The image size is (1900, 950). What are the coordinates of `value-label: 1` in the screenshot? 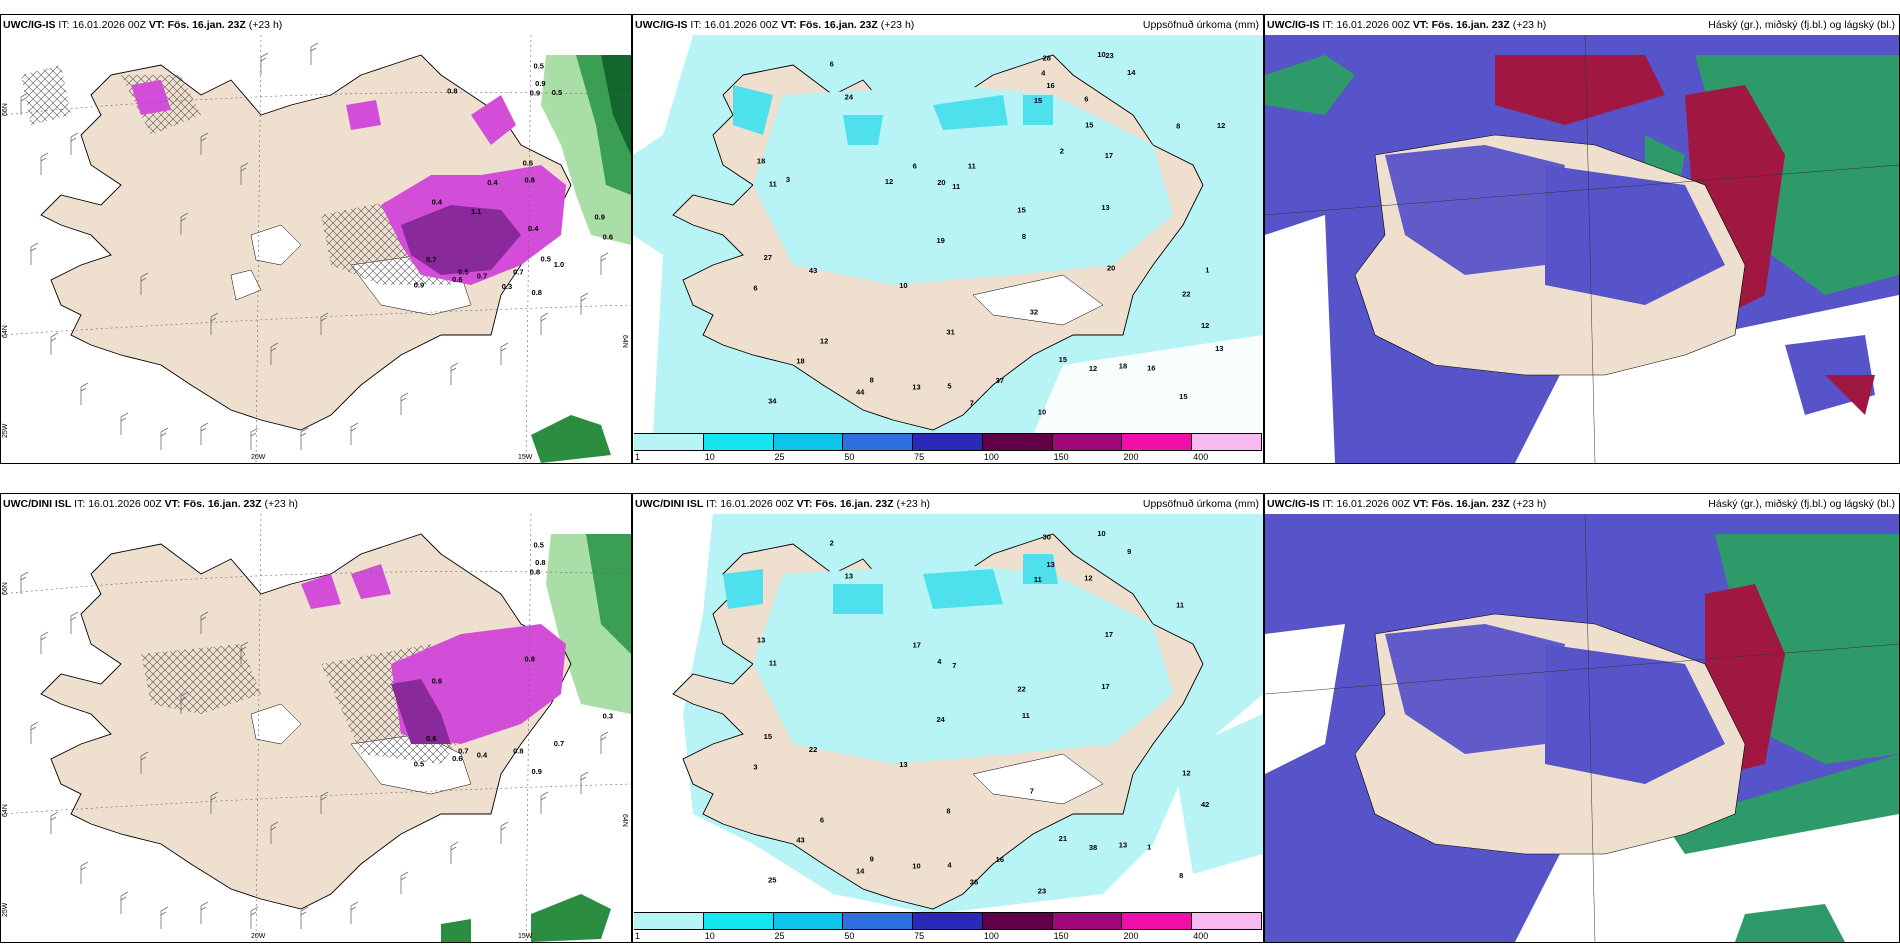 It's located at (1207, 270).